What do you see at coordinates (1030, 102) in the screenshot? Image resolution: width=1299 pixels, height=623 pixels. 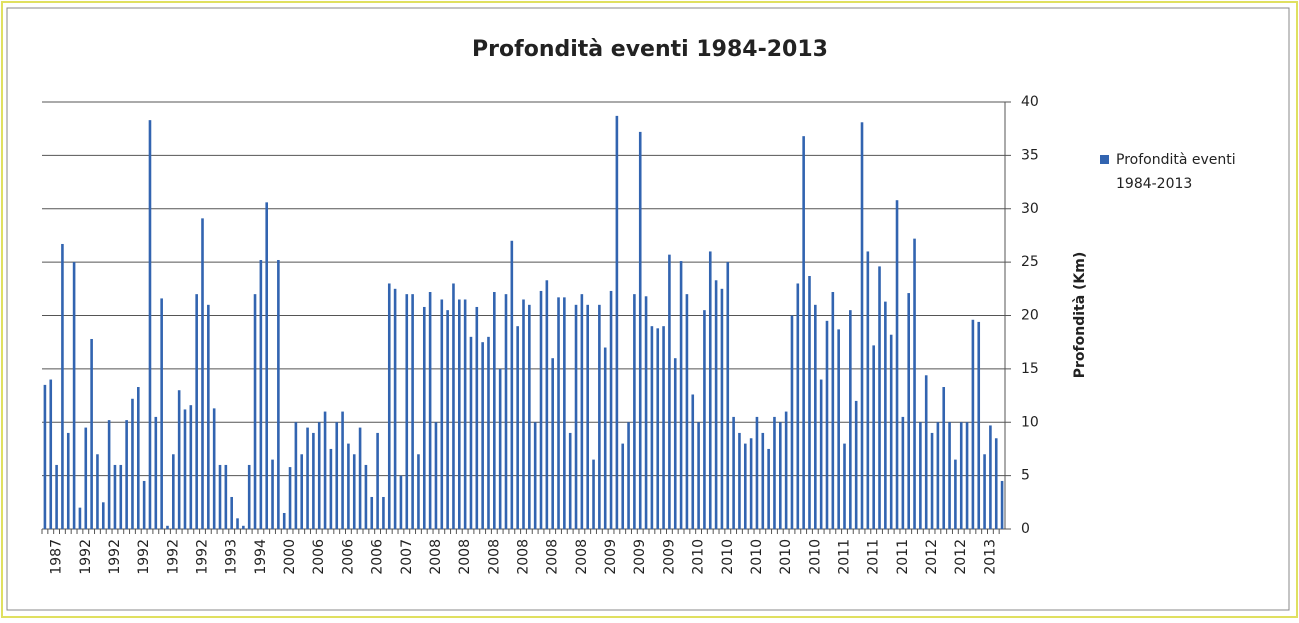 I see `y-tick-label: 40` at bounding box center [1030, 102].